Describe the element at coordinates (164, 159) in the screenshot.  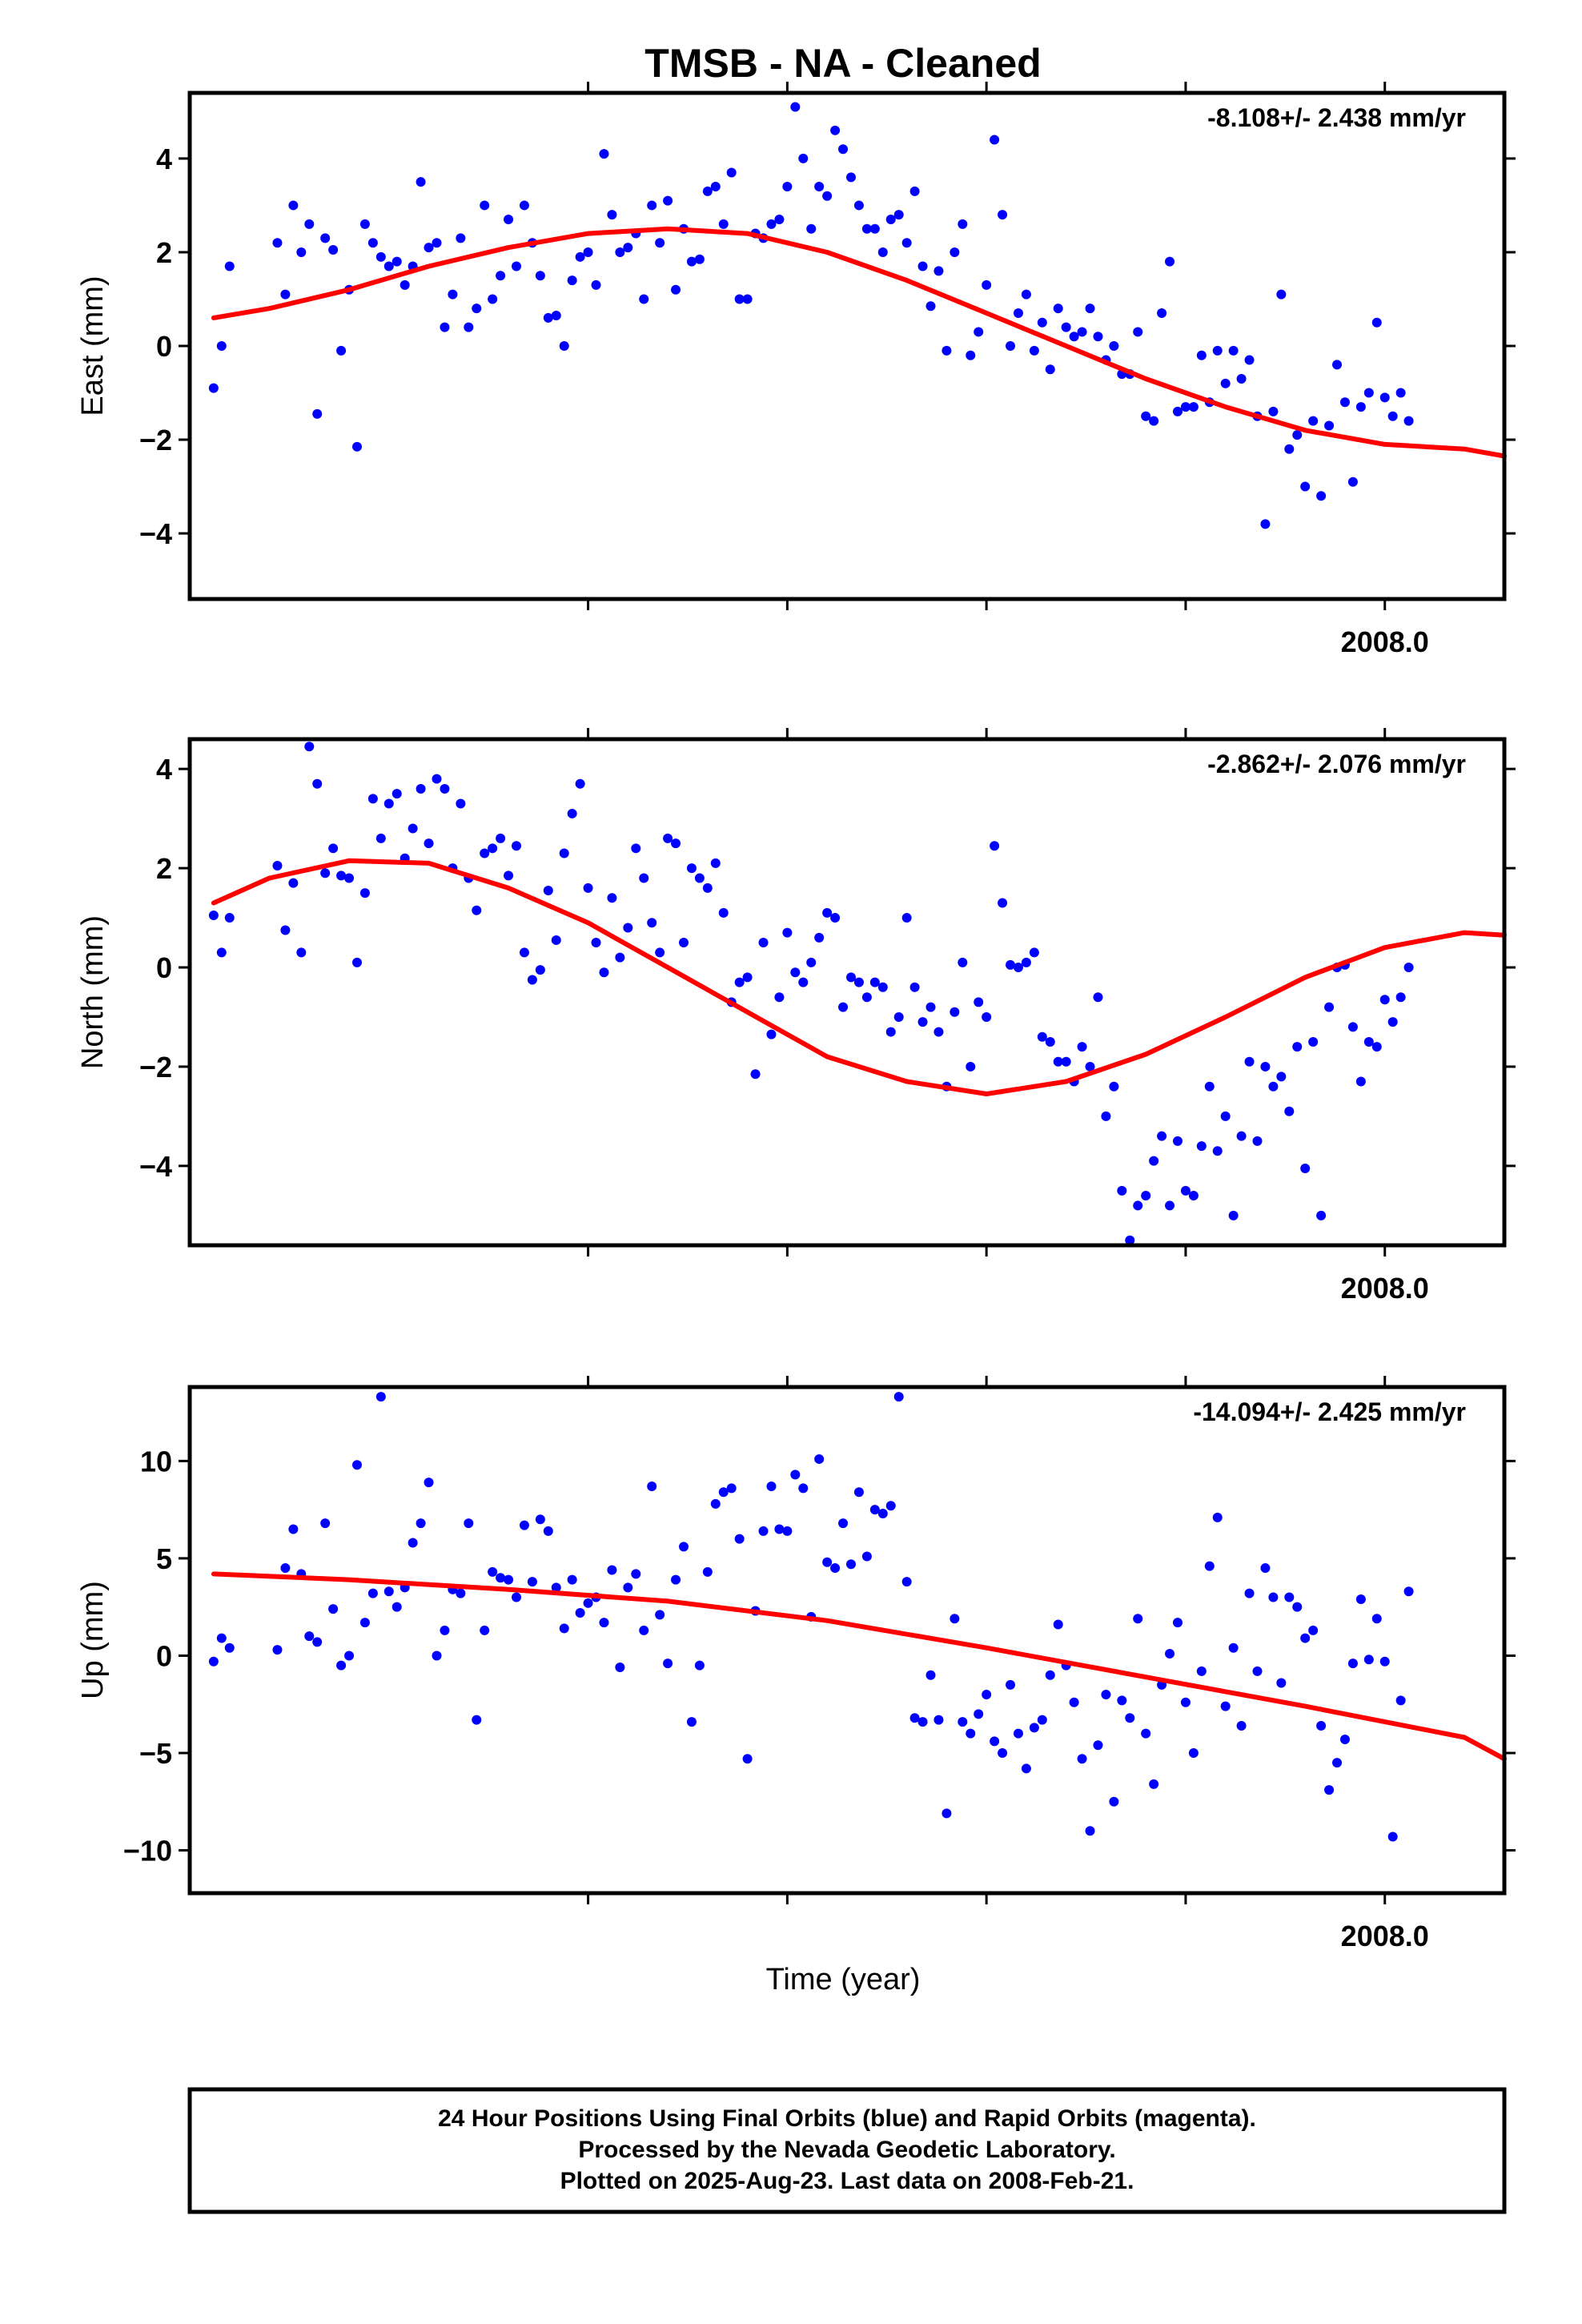
I see `east-y-tick-label: 4` at that location.